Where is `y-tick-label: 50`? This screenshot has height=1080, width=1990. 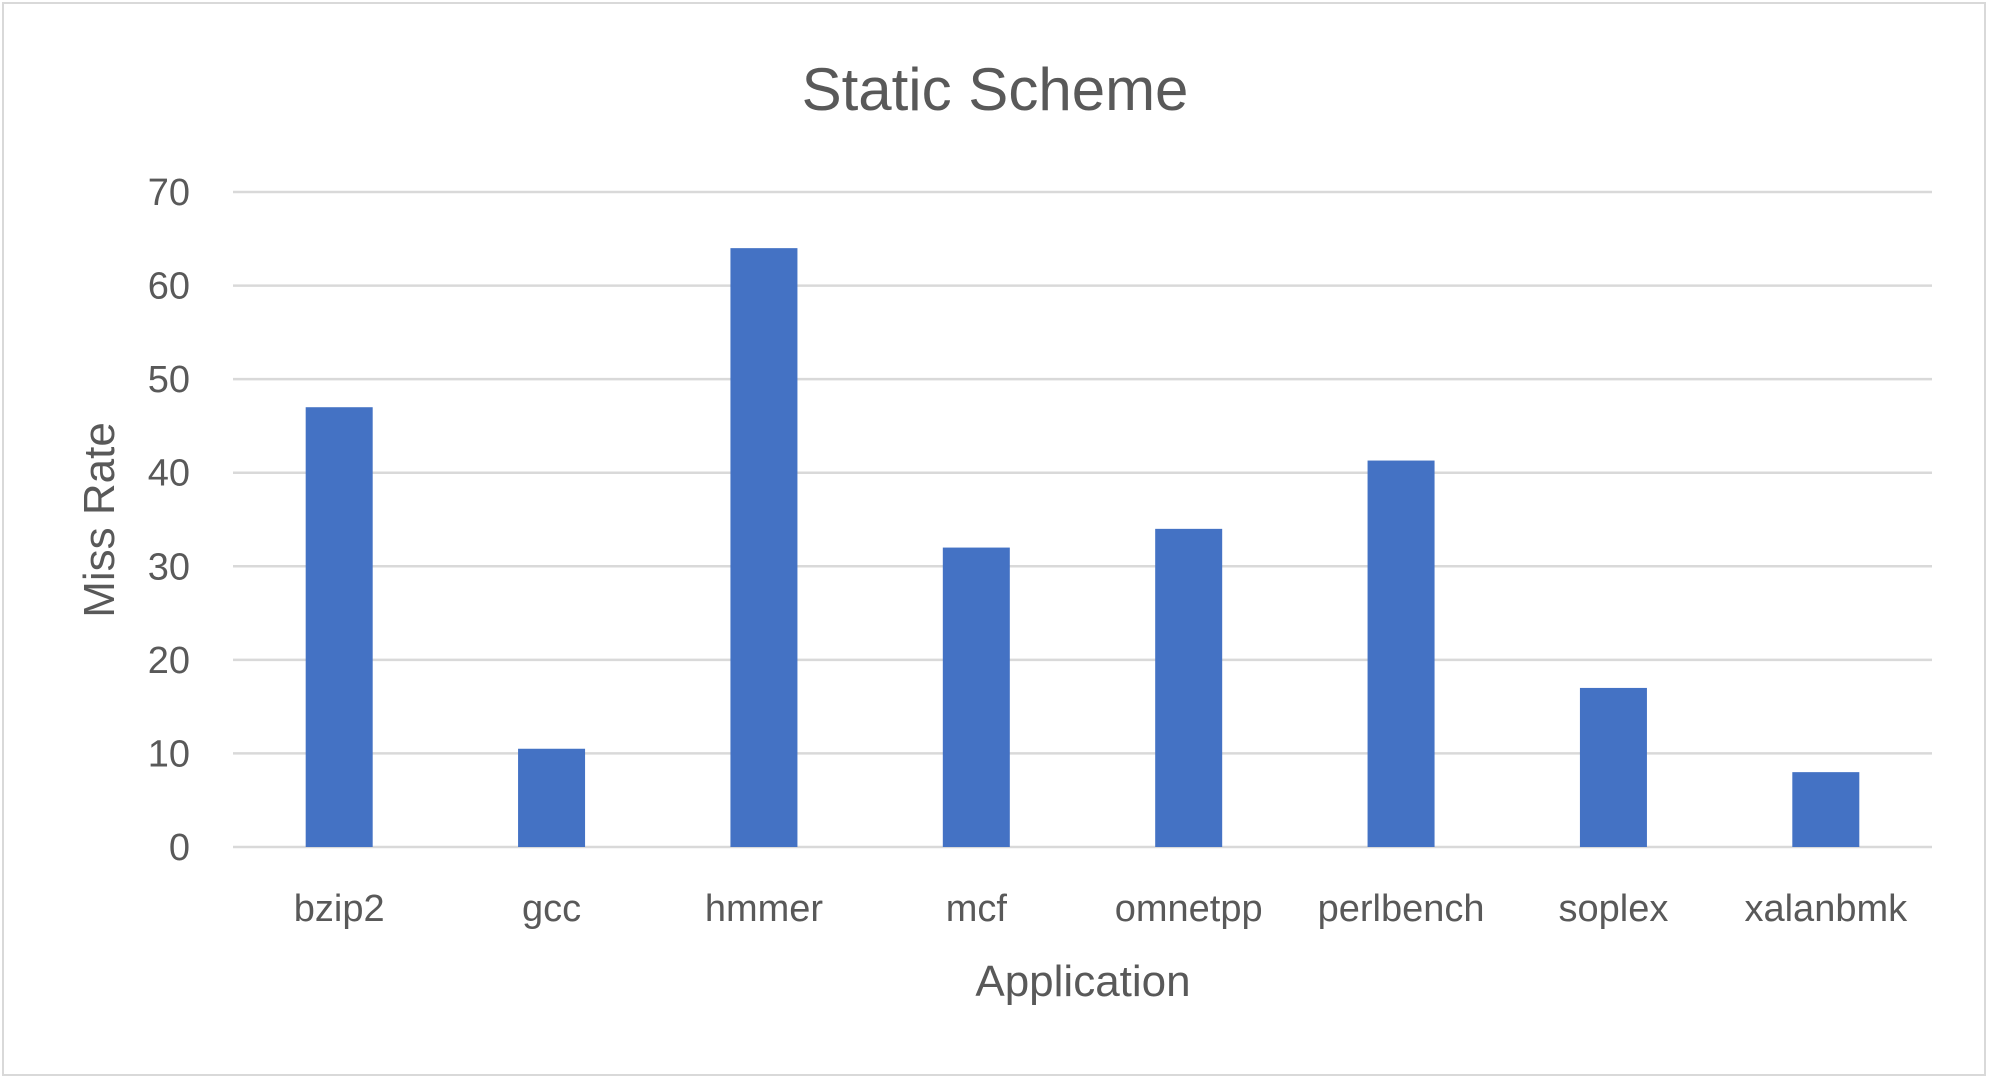
y-tick-label: 50 is located at coordinates (169, 380).